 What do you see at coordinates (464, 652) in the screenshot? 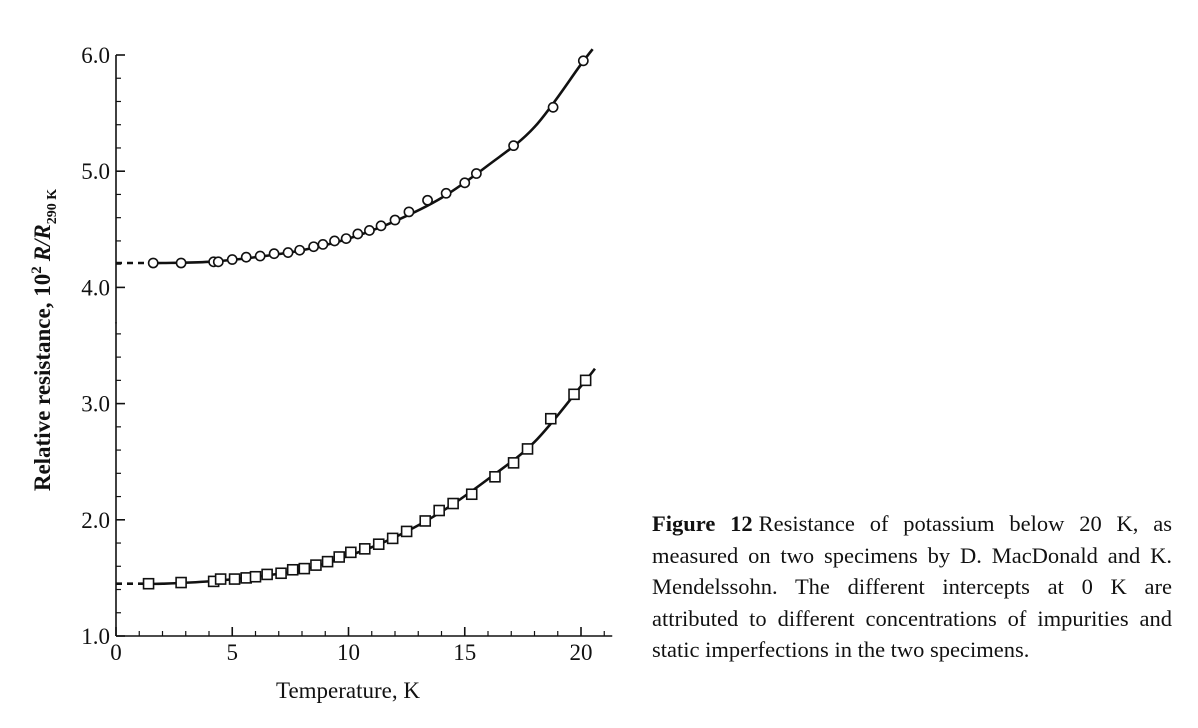
I see `x-tick-label: 15` at bounding box center [464, 652].